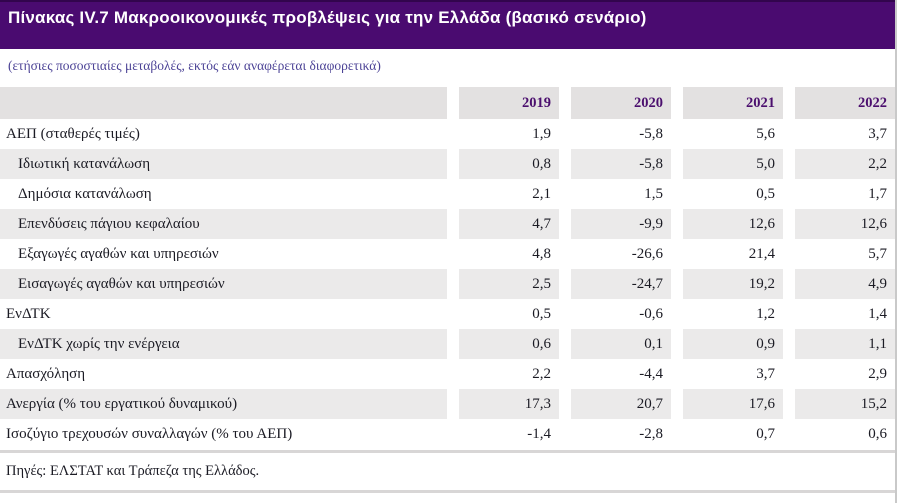 The width and height of the screenshot is (900, 503). I want to click on row-label: Ανεργία (% του εργατικού δυναμικού), so click(223, 404).